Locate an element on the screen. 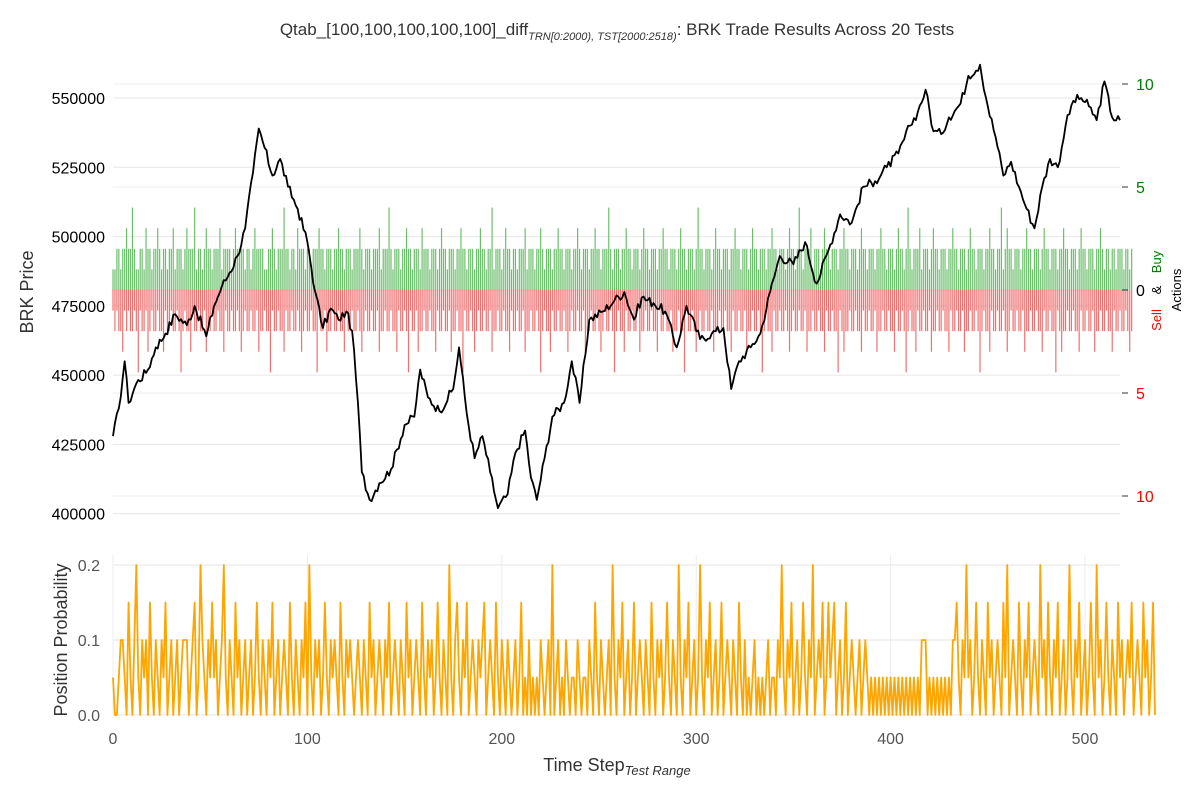  x-axis-label-subscript: Test Range is located at coordinates (658, 770).